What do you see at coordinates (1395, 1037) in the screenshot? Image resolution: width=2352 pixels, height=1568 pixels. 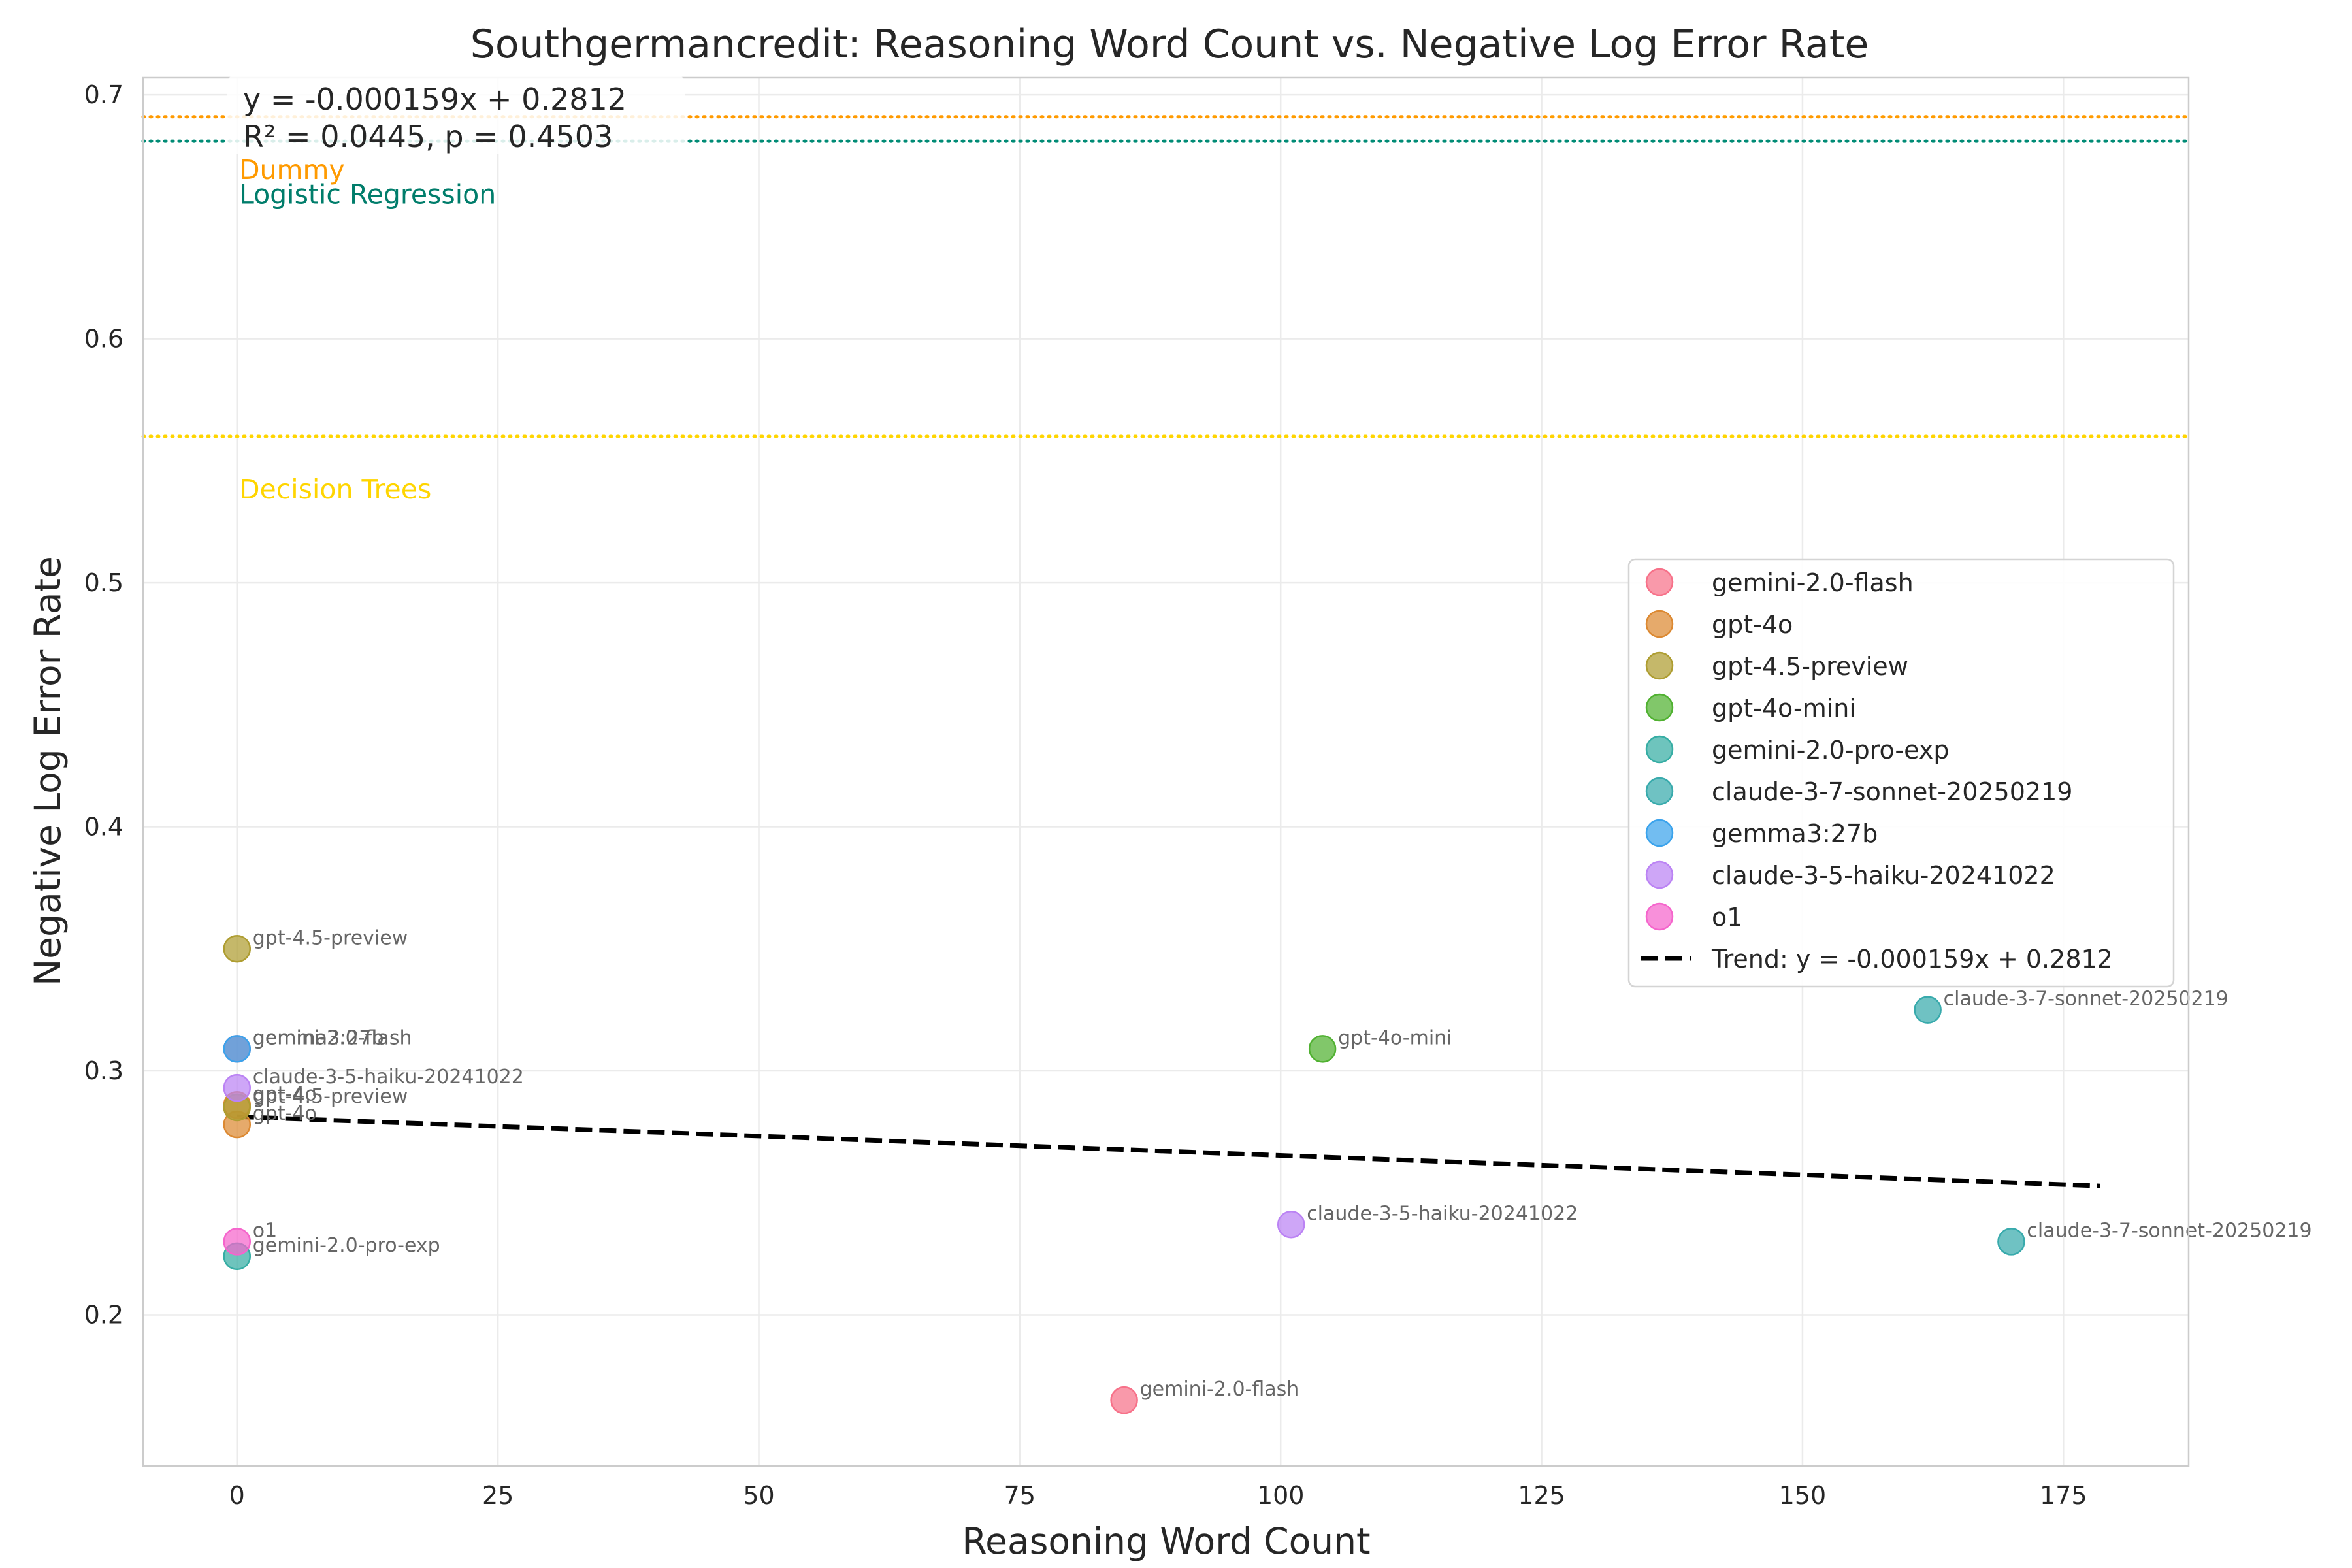 I see `point-label-gpt-4o-mini: gpt-4o-mini` at bounding box center [1395, 1037].